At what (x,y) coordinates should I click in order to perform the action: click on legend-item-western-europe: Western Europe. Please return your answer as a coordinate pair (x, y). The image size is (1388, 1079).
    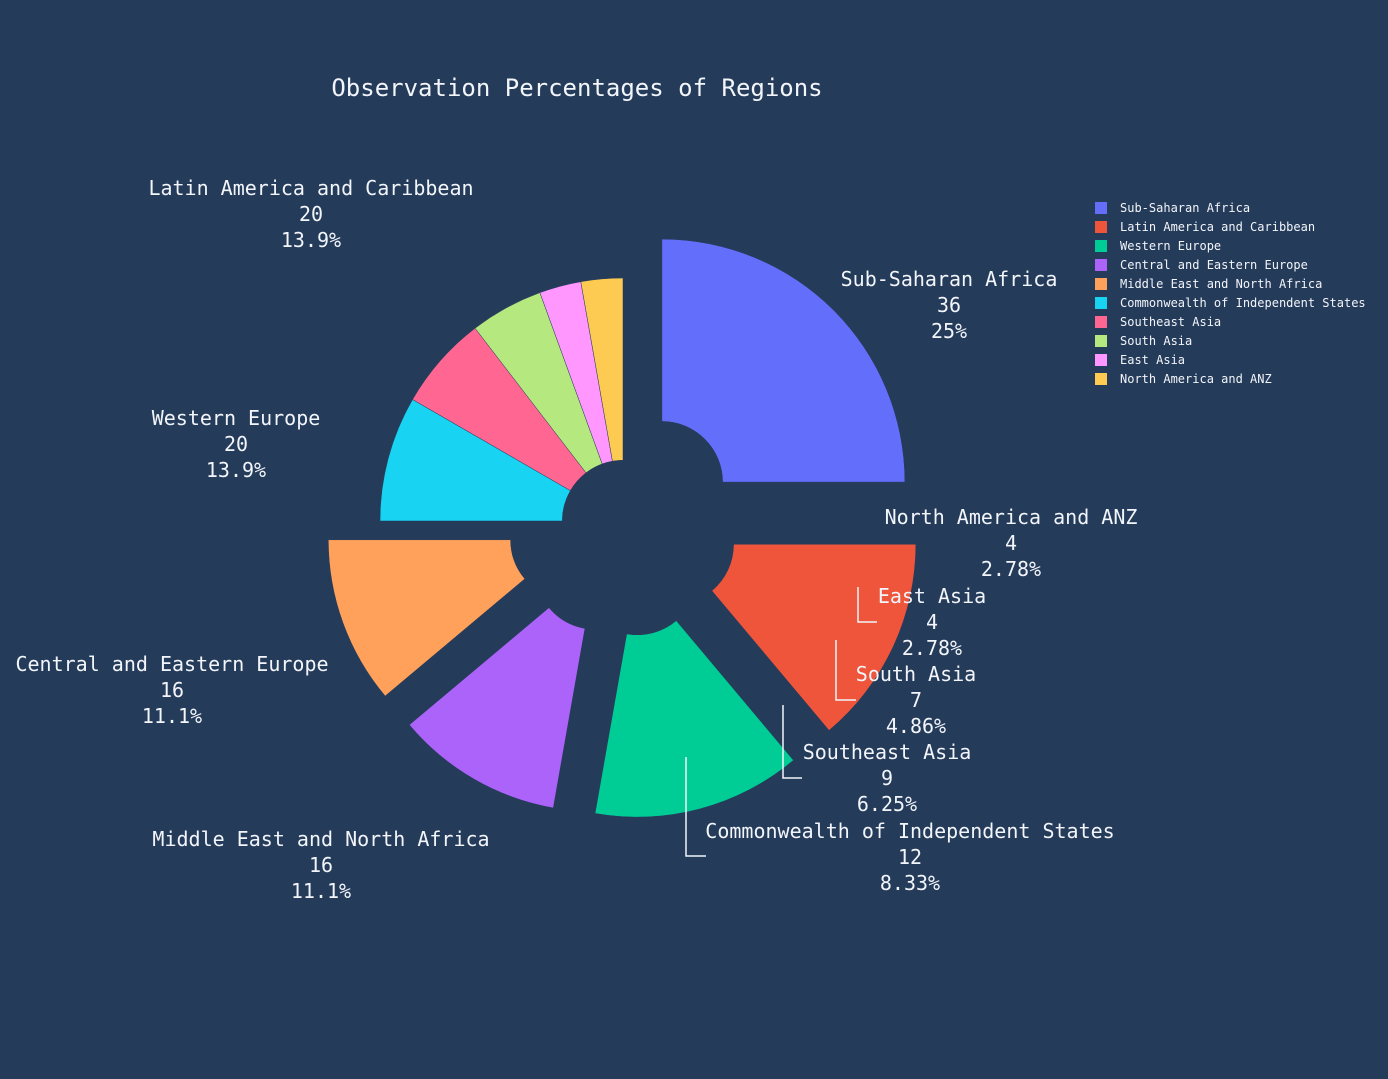
    Looking at the image, I should click on (1158, 246).